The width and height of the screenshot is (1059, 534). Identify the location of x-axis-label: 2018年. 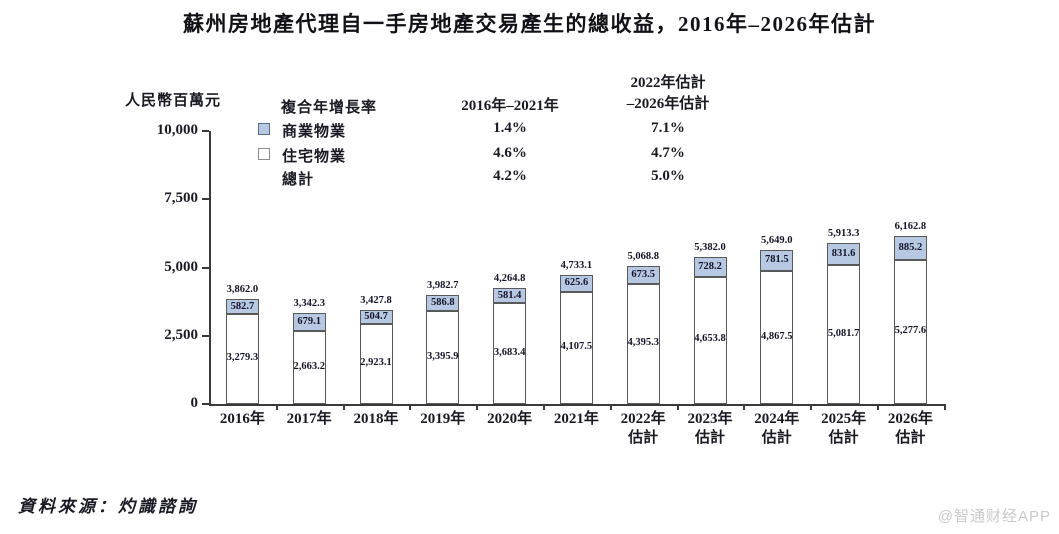
(376, 419).